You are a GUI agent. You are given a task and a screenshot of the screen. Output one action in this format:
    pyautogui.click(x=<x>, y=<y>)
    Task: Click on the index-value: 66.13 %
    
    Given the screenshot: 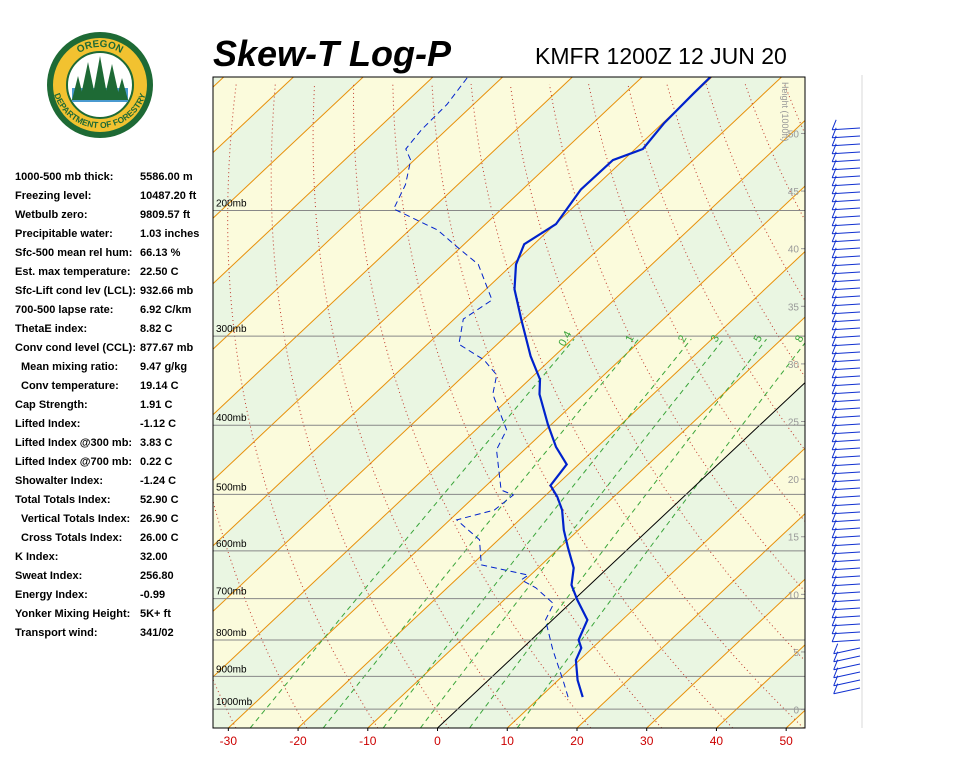 What is the action you would take?
    pyautogui.click(x=160, y=253)
    